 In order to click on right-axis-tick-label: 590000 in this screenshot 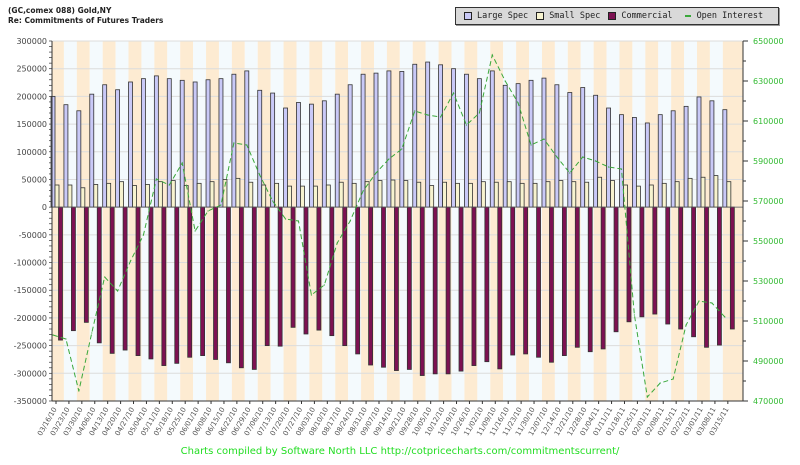, I will do `click(768, 161)`.